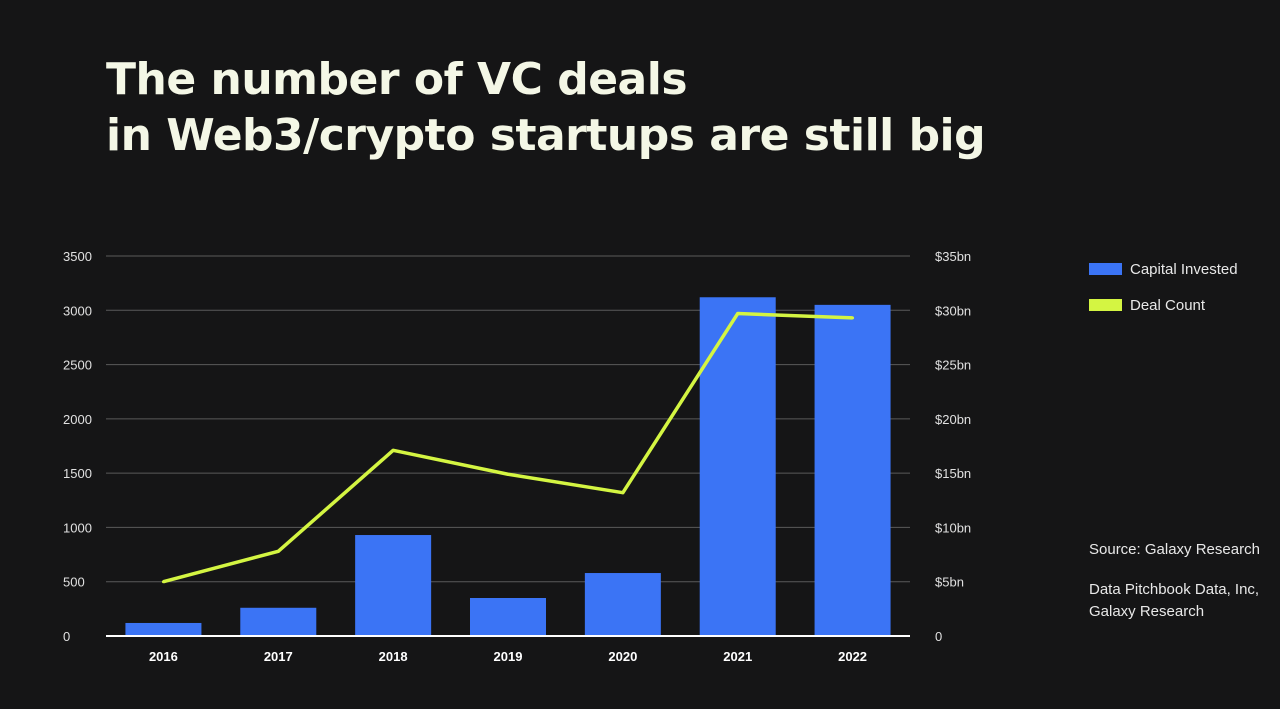  I want to click on legend-label-deal-count: Deal Count, so click(1168, 305).